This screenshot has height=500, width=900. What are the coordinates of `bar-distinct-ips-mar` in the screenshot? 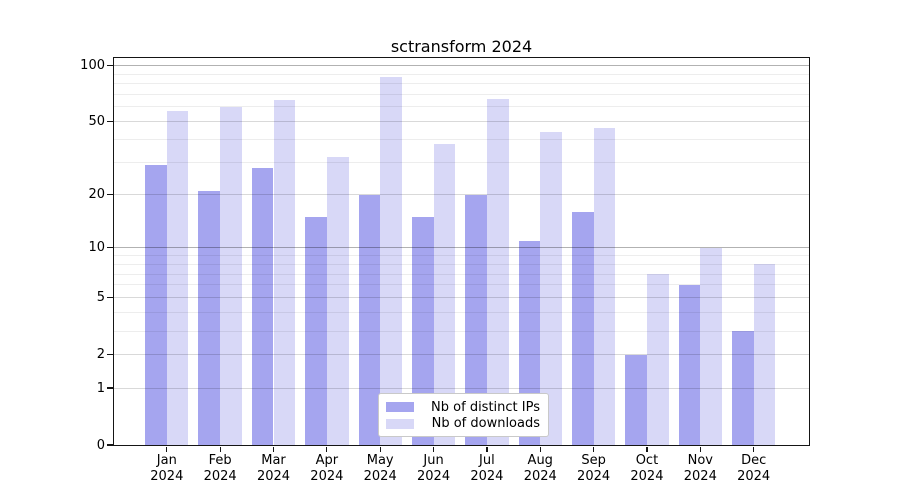 It's located at (262, 307).